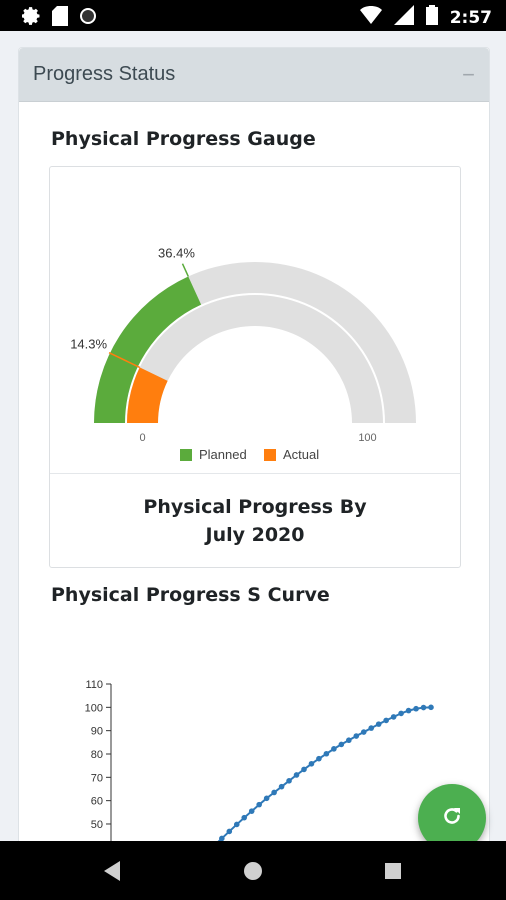 The width and height of the screenshot is (506, 900). I want to click on gauge-bar-actual, so click(147, 395).